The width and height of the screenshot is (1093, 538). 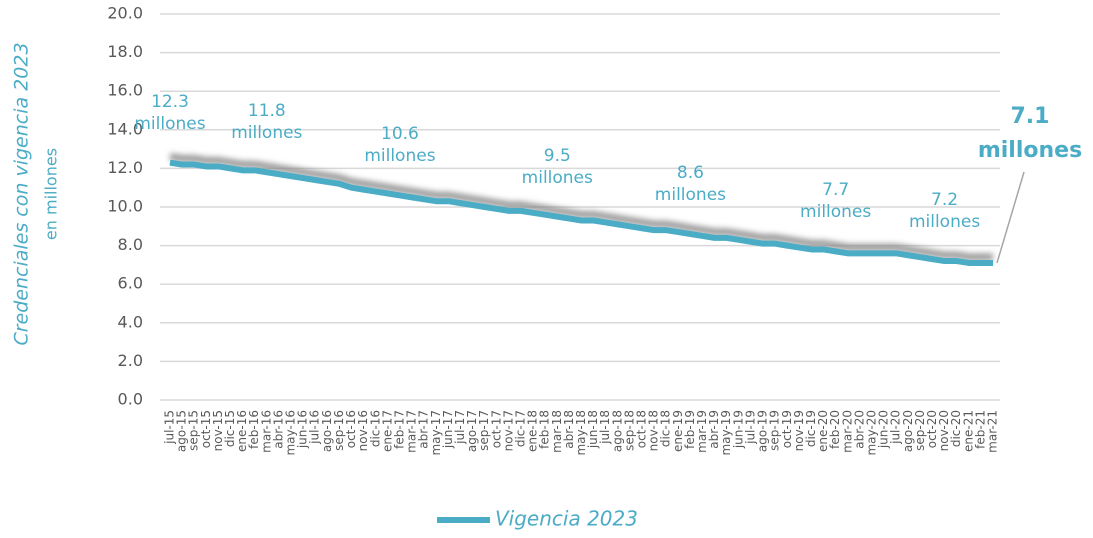 What do you see at coordinates (412, 431) in the screenshot?
I see `x-tick-label: mar-17` at bounding box center [412, 431].